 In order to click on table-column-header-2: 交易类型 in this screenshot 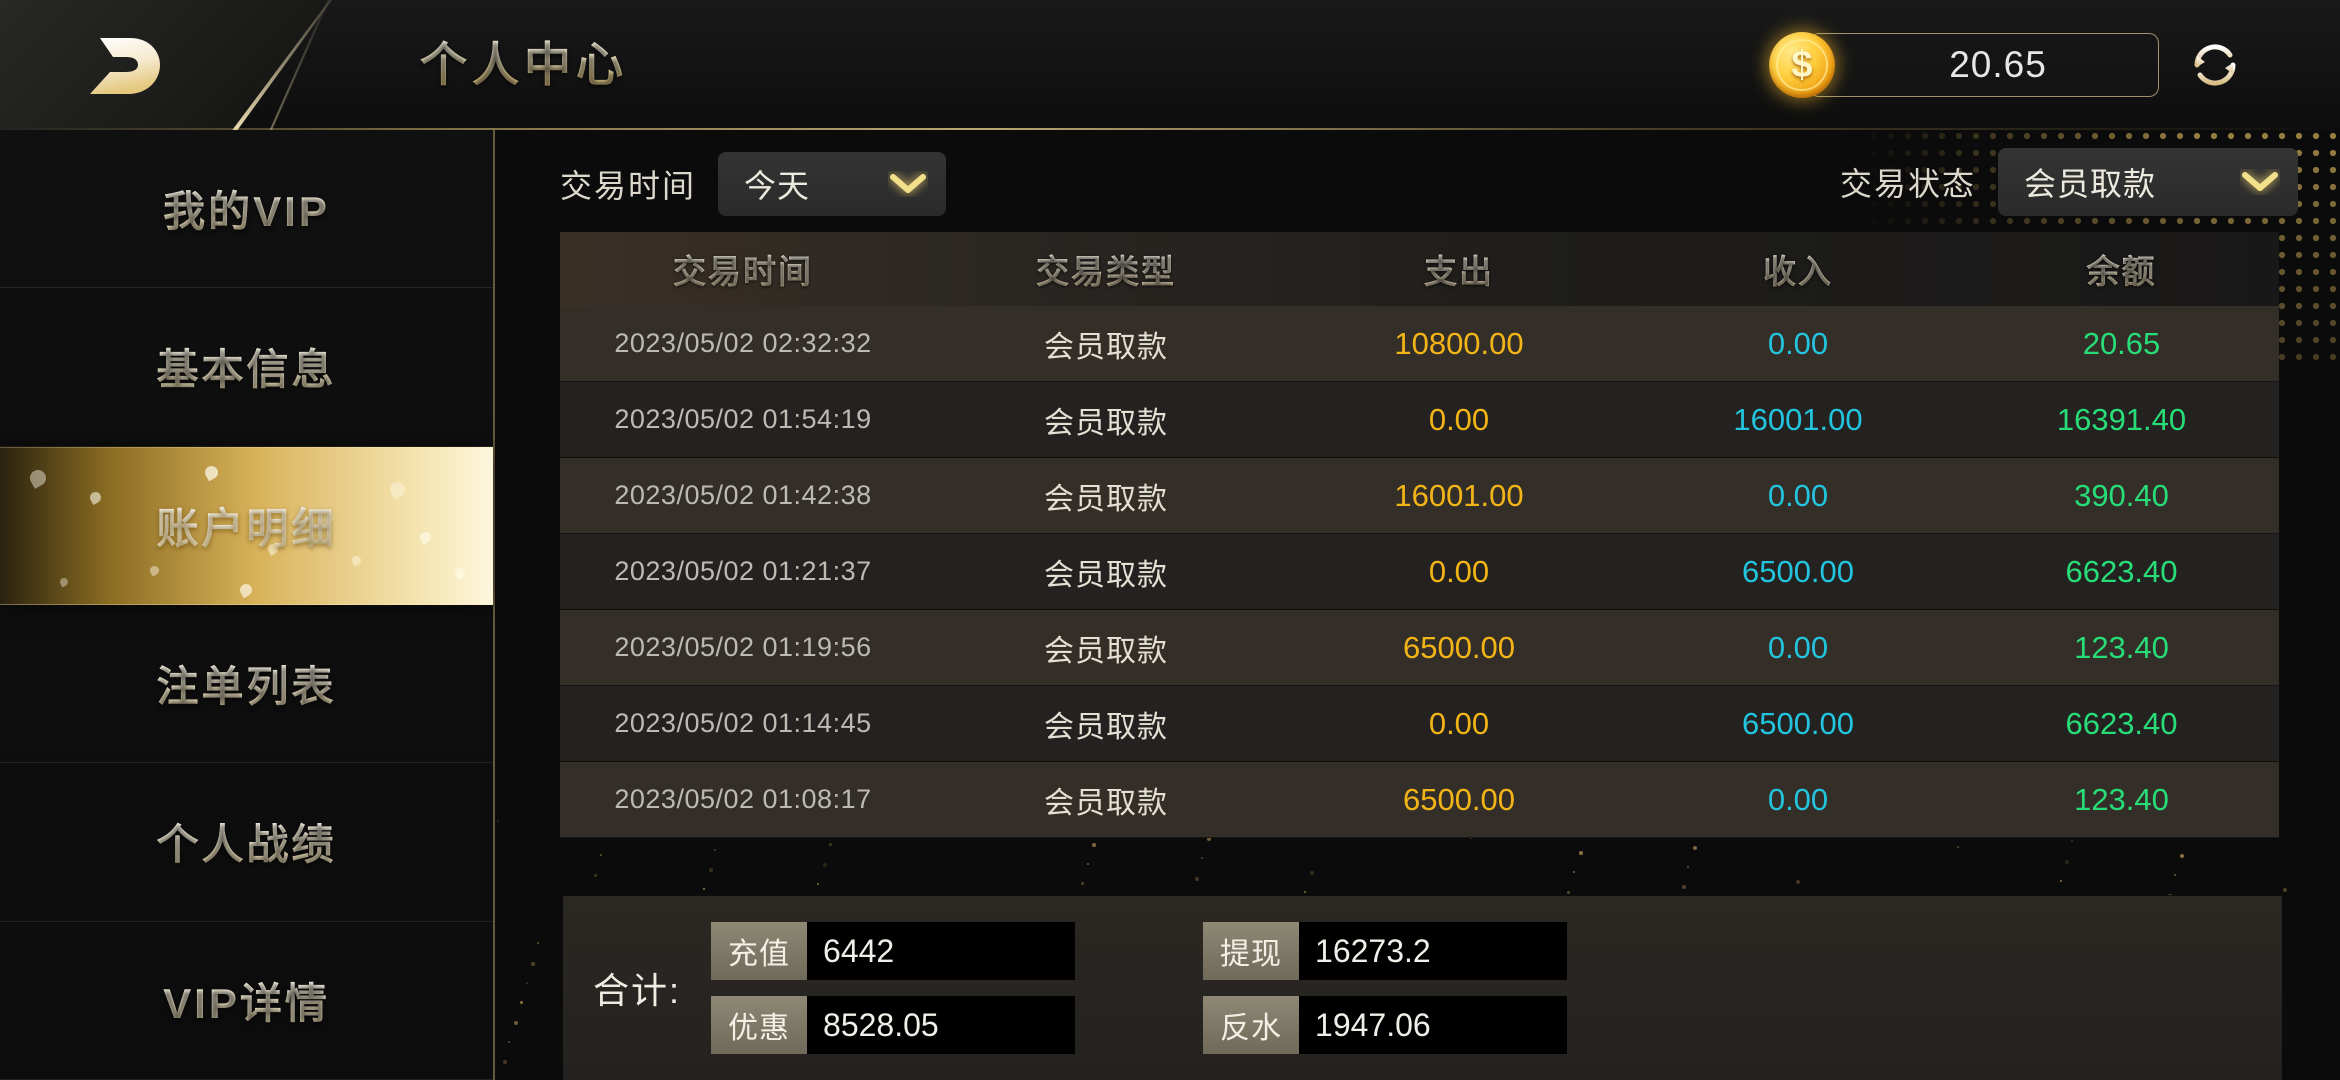, I will do `click(1106, 269)`.